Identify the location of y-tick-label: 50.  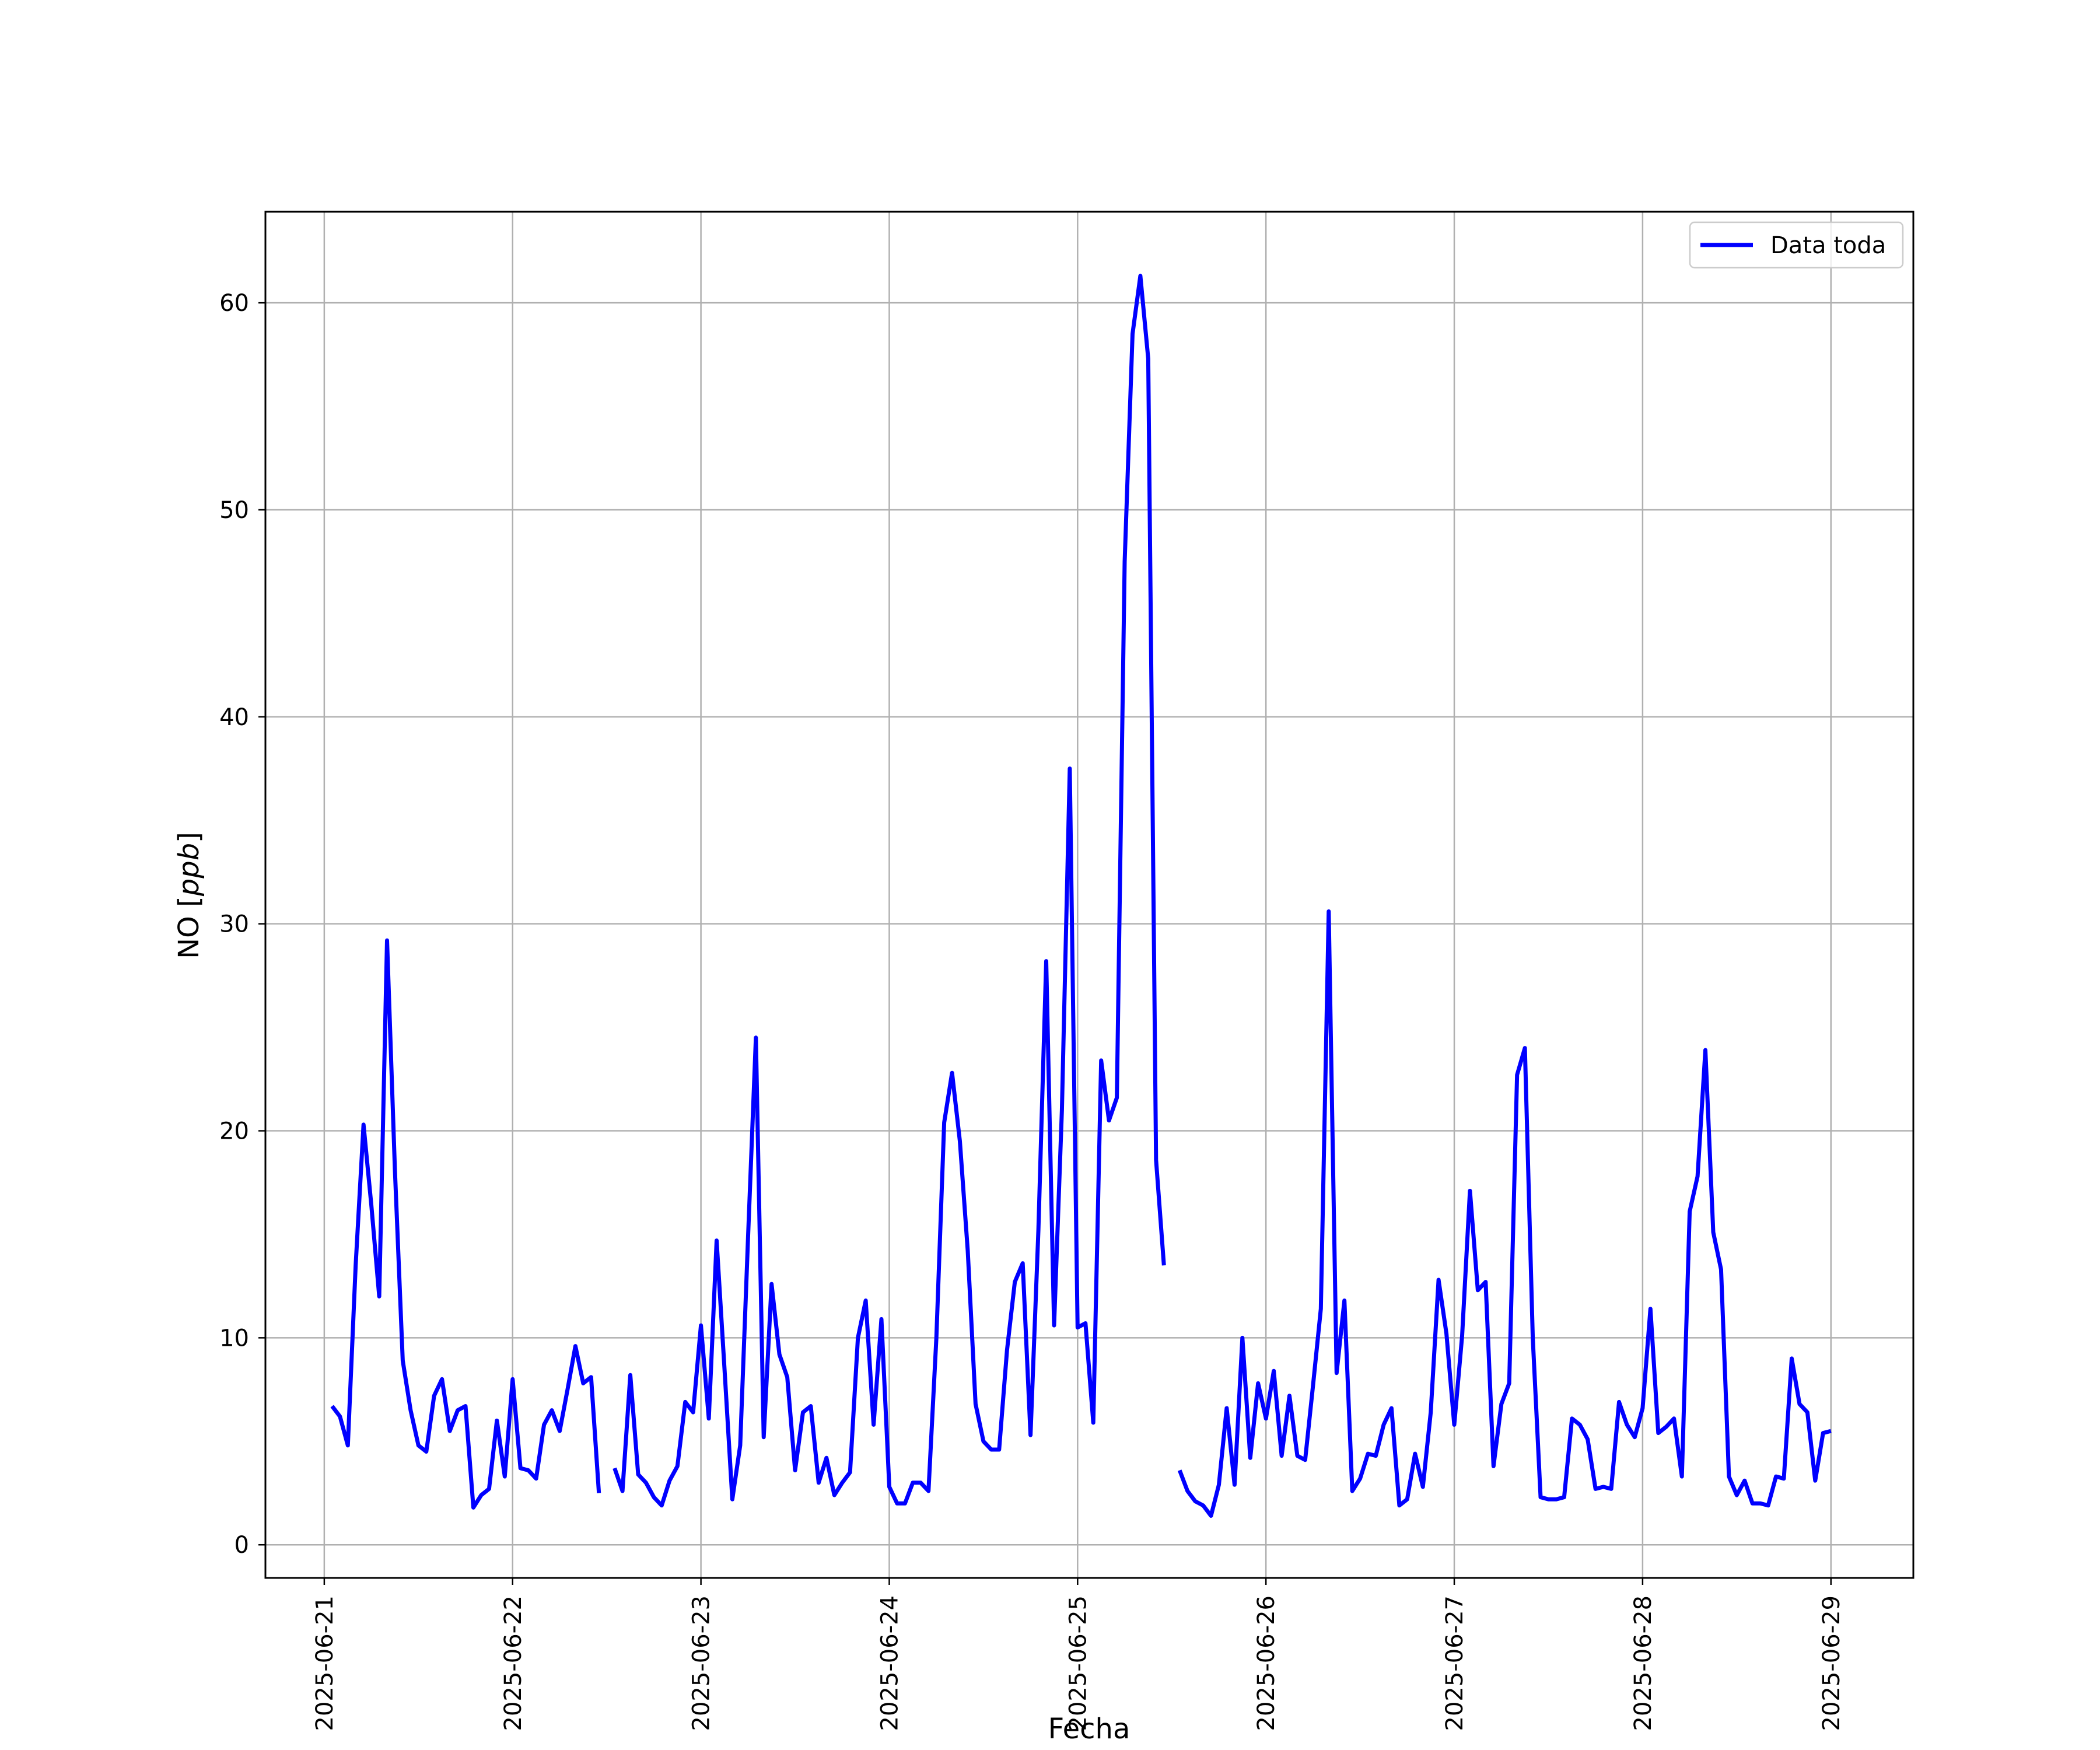
(234, 510).